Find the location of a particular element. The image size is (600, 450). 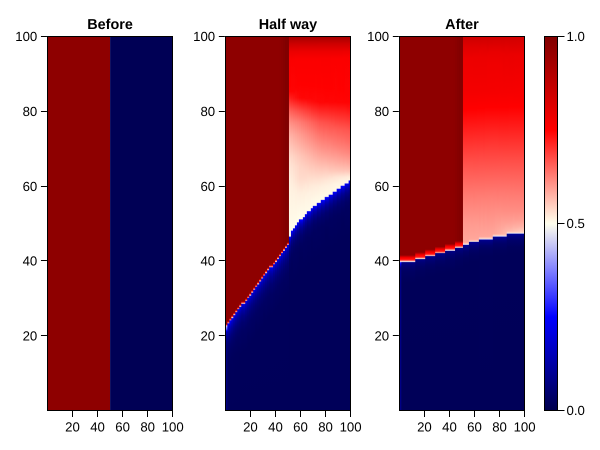

svg-text: 0.5 is located at coordinates (576, 223).